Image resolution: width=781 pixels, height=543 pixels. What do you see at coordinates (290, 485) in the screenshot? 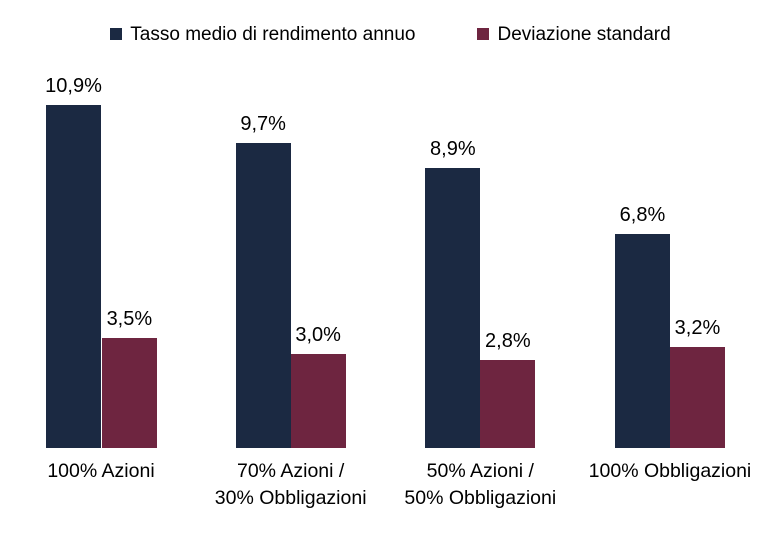
I see `category-label: 70% Azioni /30% Obbligazioni` at bounding box center [290, 485].